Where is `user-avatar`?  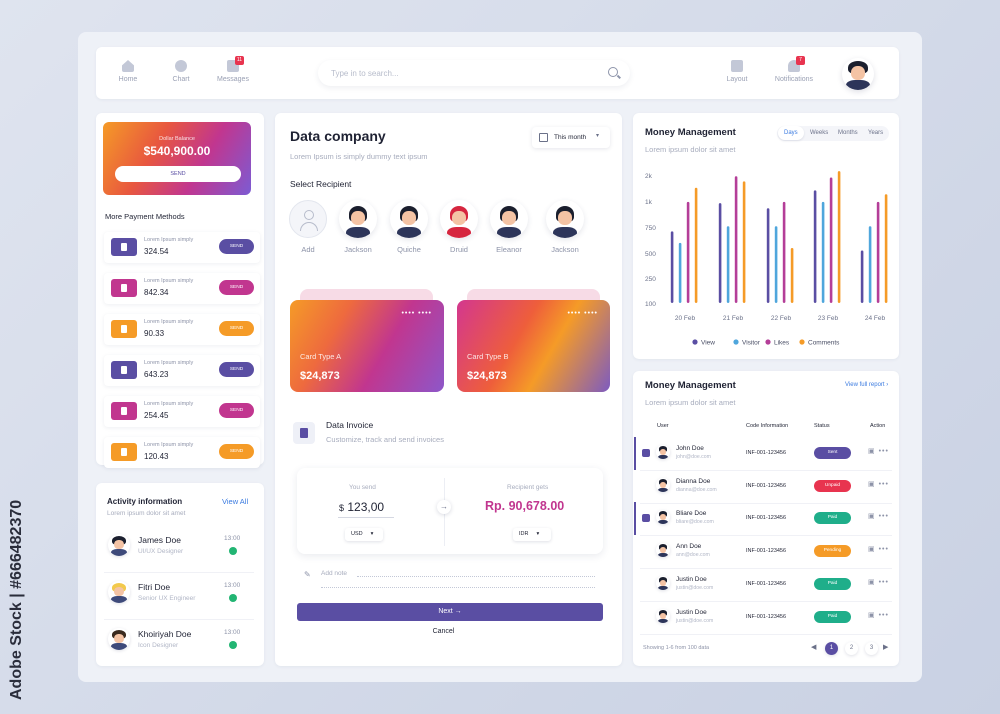 user-avatar is located at coordinates (858, 74).